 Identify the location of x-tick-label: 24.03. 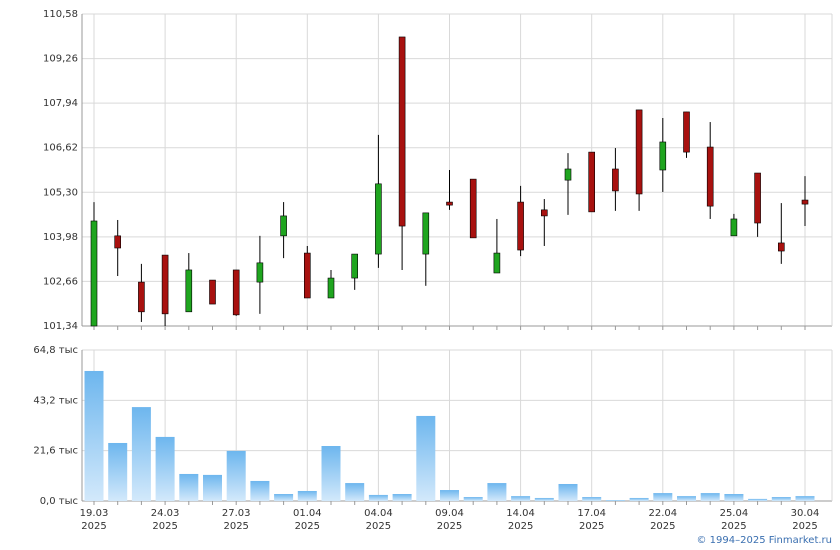
(165, 513).